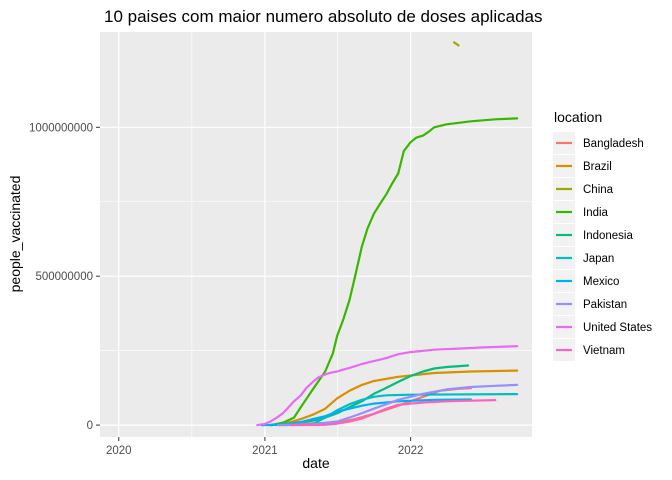  Describe the element at coordinates (582, 166) in the screenshot. I see `legend-item: Brazil` at that location.